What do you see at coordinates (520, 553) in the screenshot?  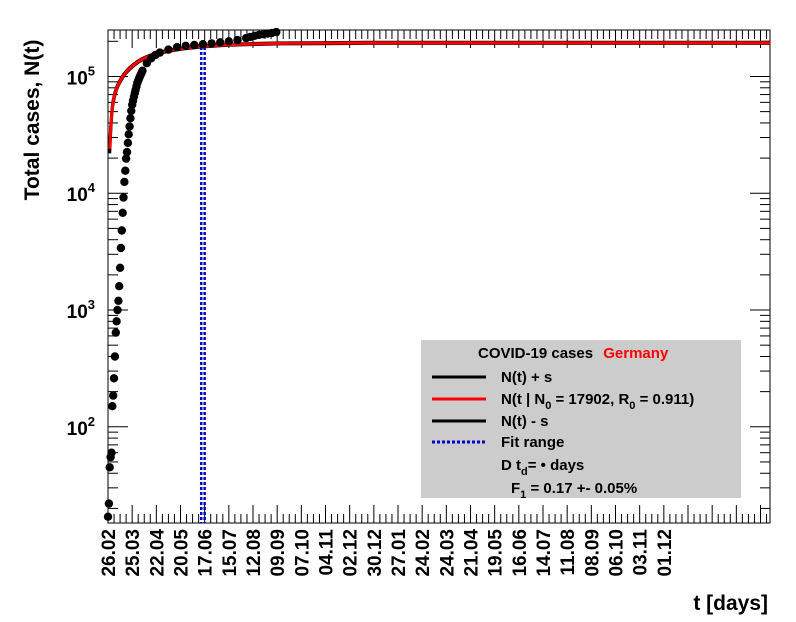 I see `x-tick-label: 16.06` at bounding box center [520, 553].